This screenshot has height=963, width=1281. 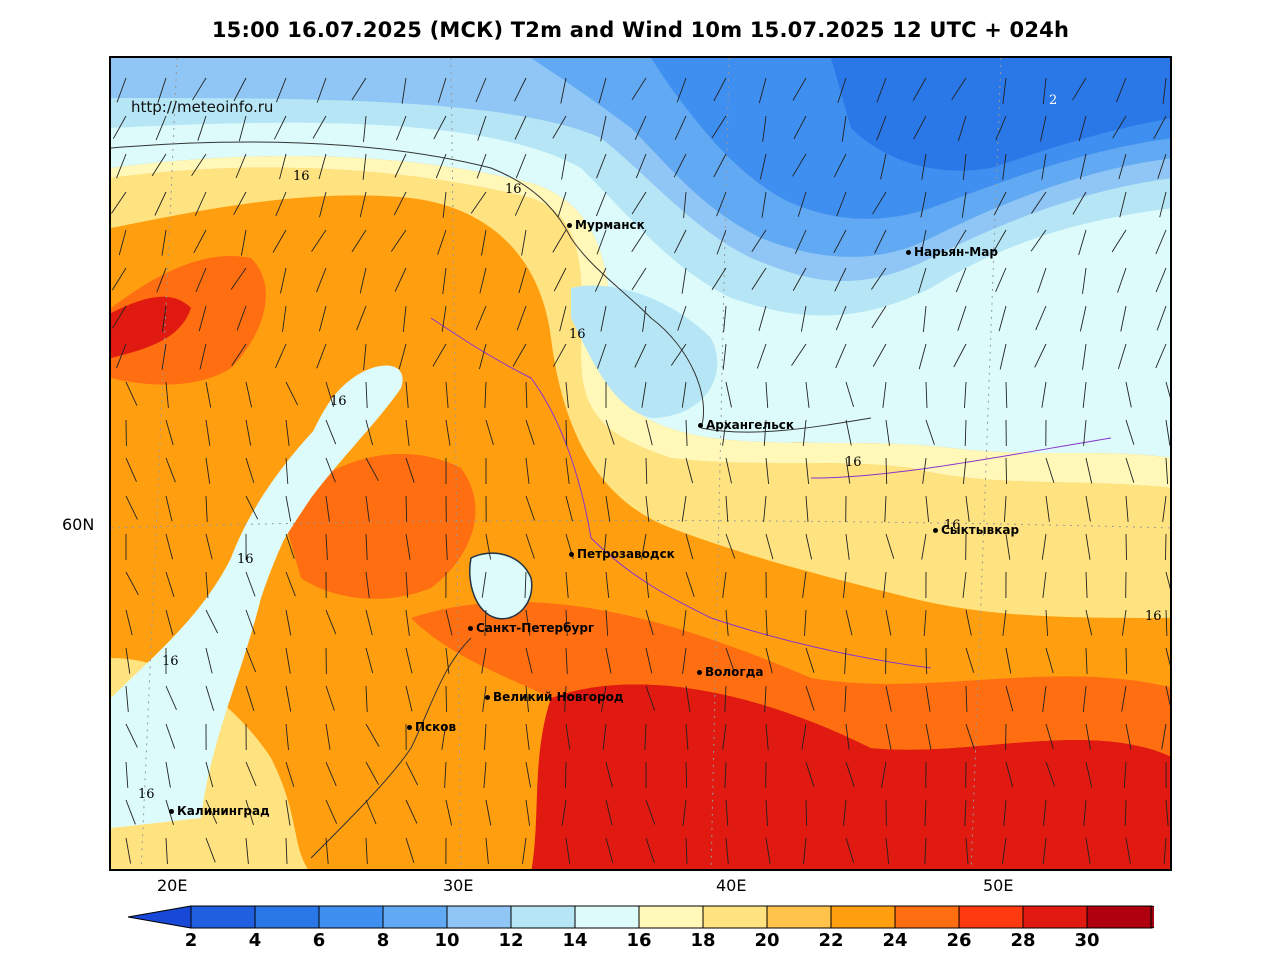 What do you see at coordinates (255, 940) in the screenshot?
I see `legend-tick-label: 4` at bounding box center [255, 940].